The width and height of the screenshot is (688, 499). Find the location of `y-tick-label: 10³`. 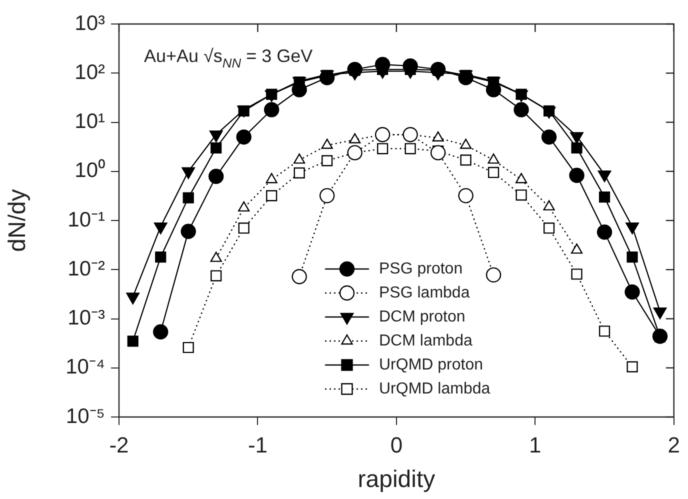

y-tick-label: 10³ is located at coordinates (89, 23).